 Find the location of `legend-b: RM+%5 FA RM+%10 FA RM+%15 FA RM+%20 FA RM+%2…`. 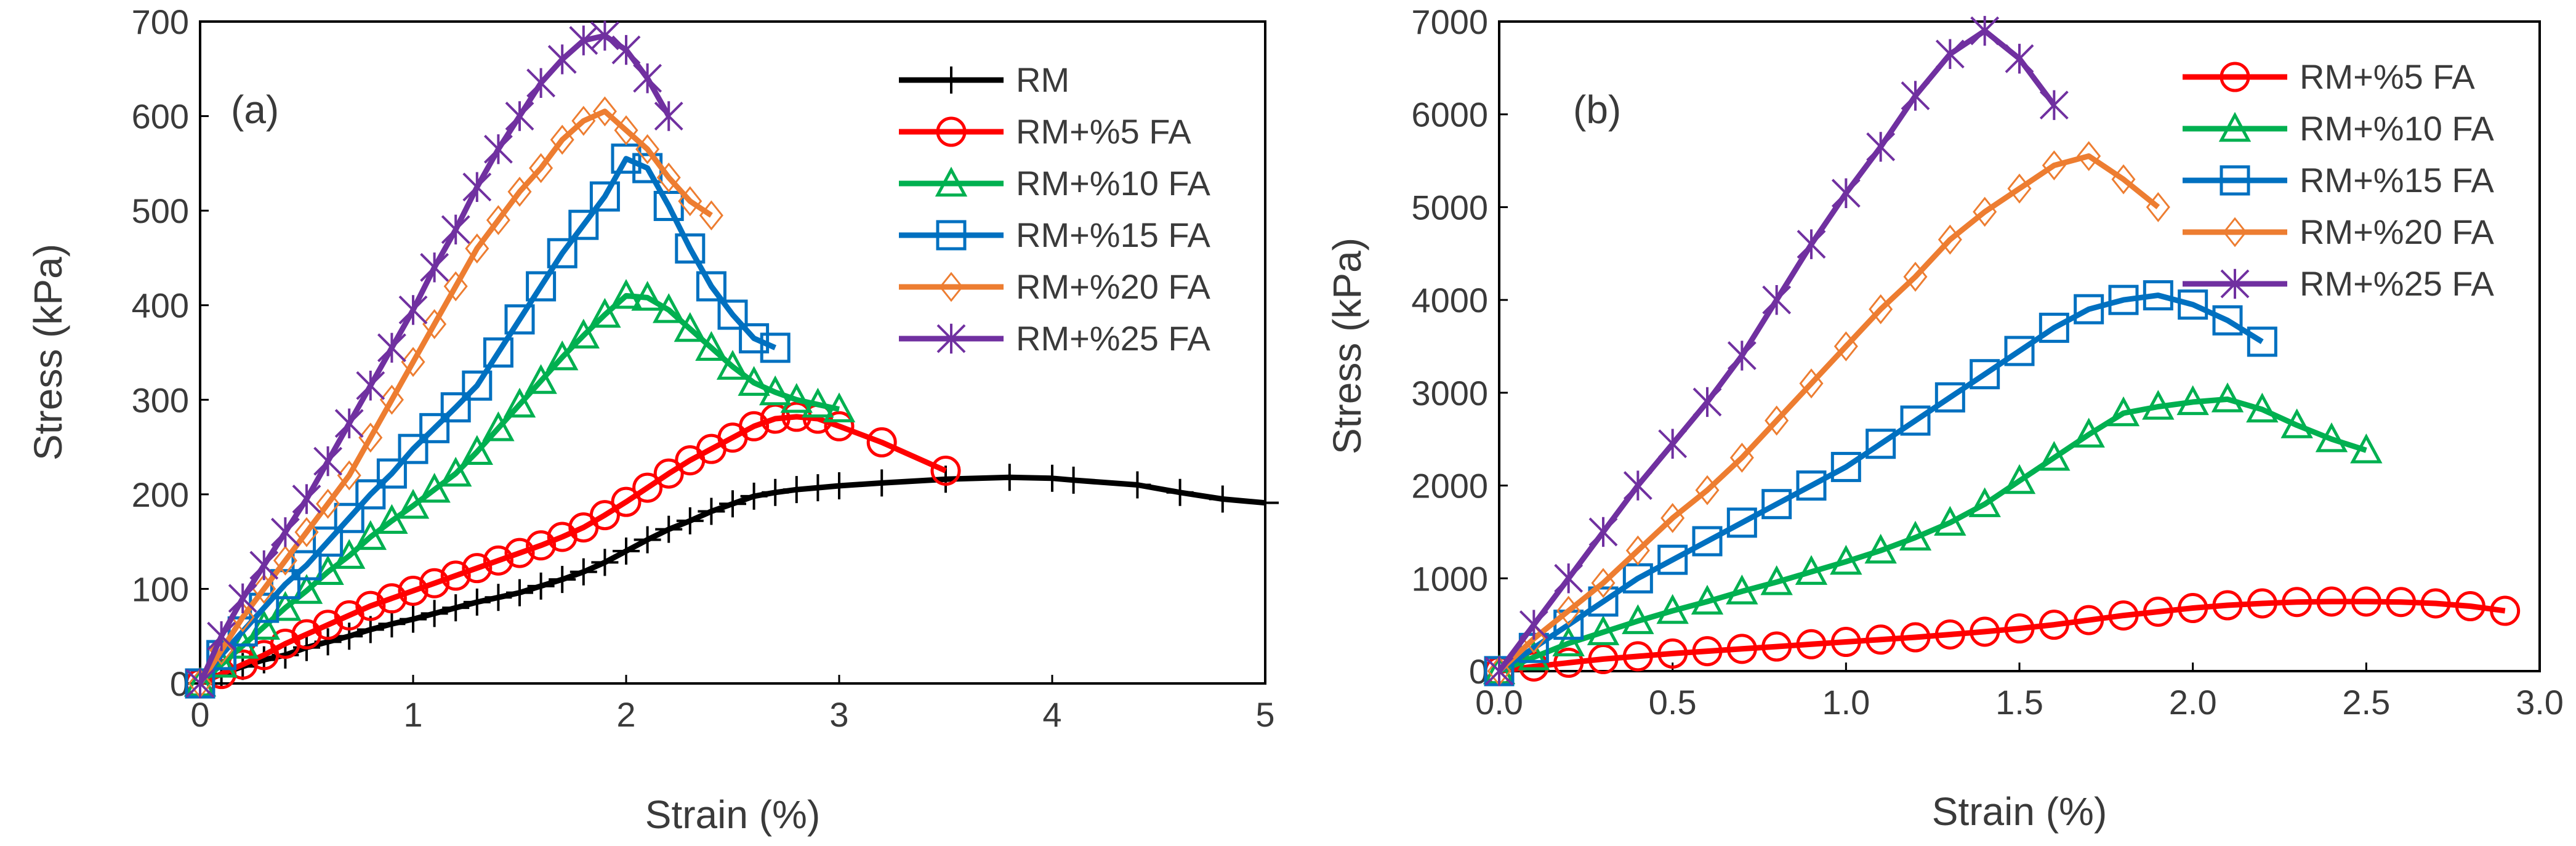

legend-b: RM+%5 FA RM+%10 FA RM+%15 FA RM+%20 FA RM+%2… is located at coordinates (2339, 180).